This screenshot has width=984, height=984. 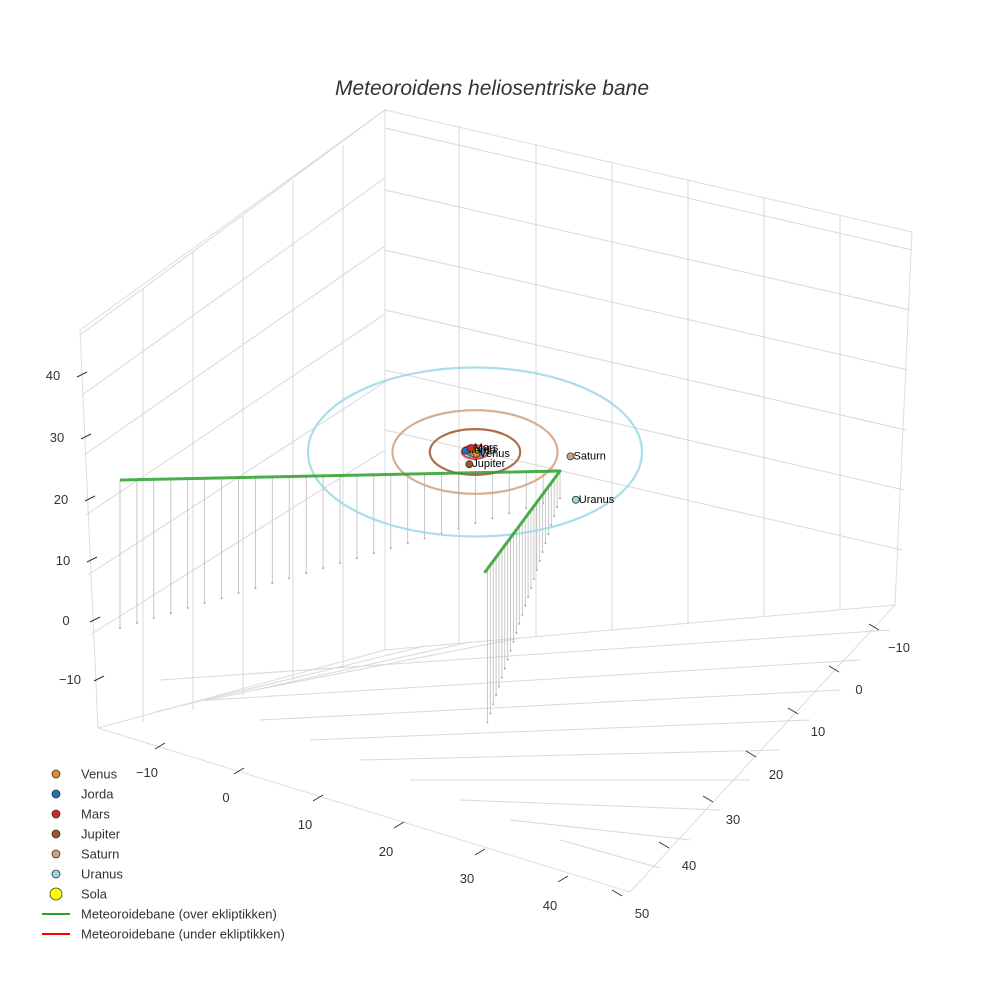 I want to click on planet-label-venus: Venus, so click(x=494, y=454).